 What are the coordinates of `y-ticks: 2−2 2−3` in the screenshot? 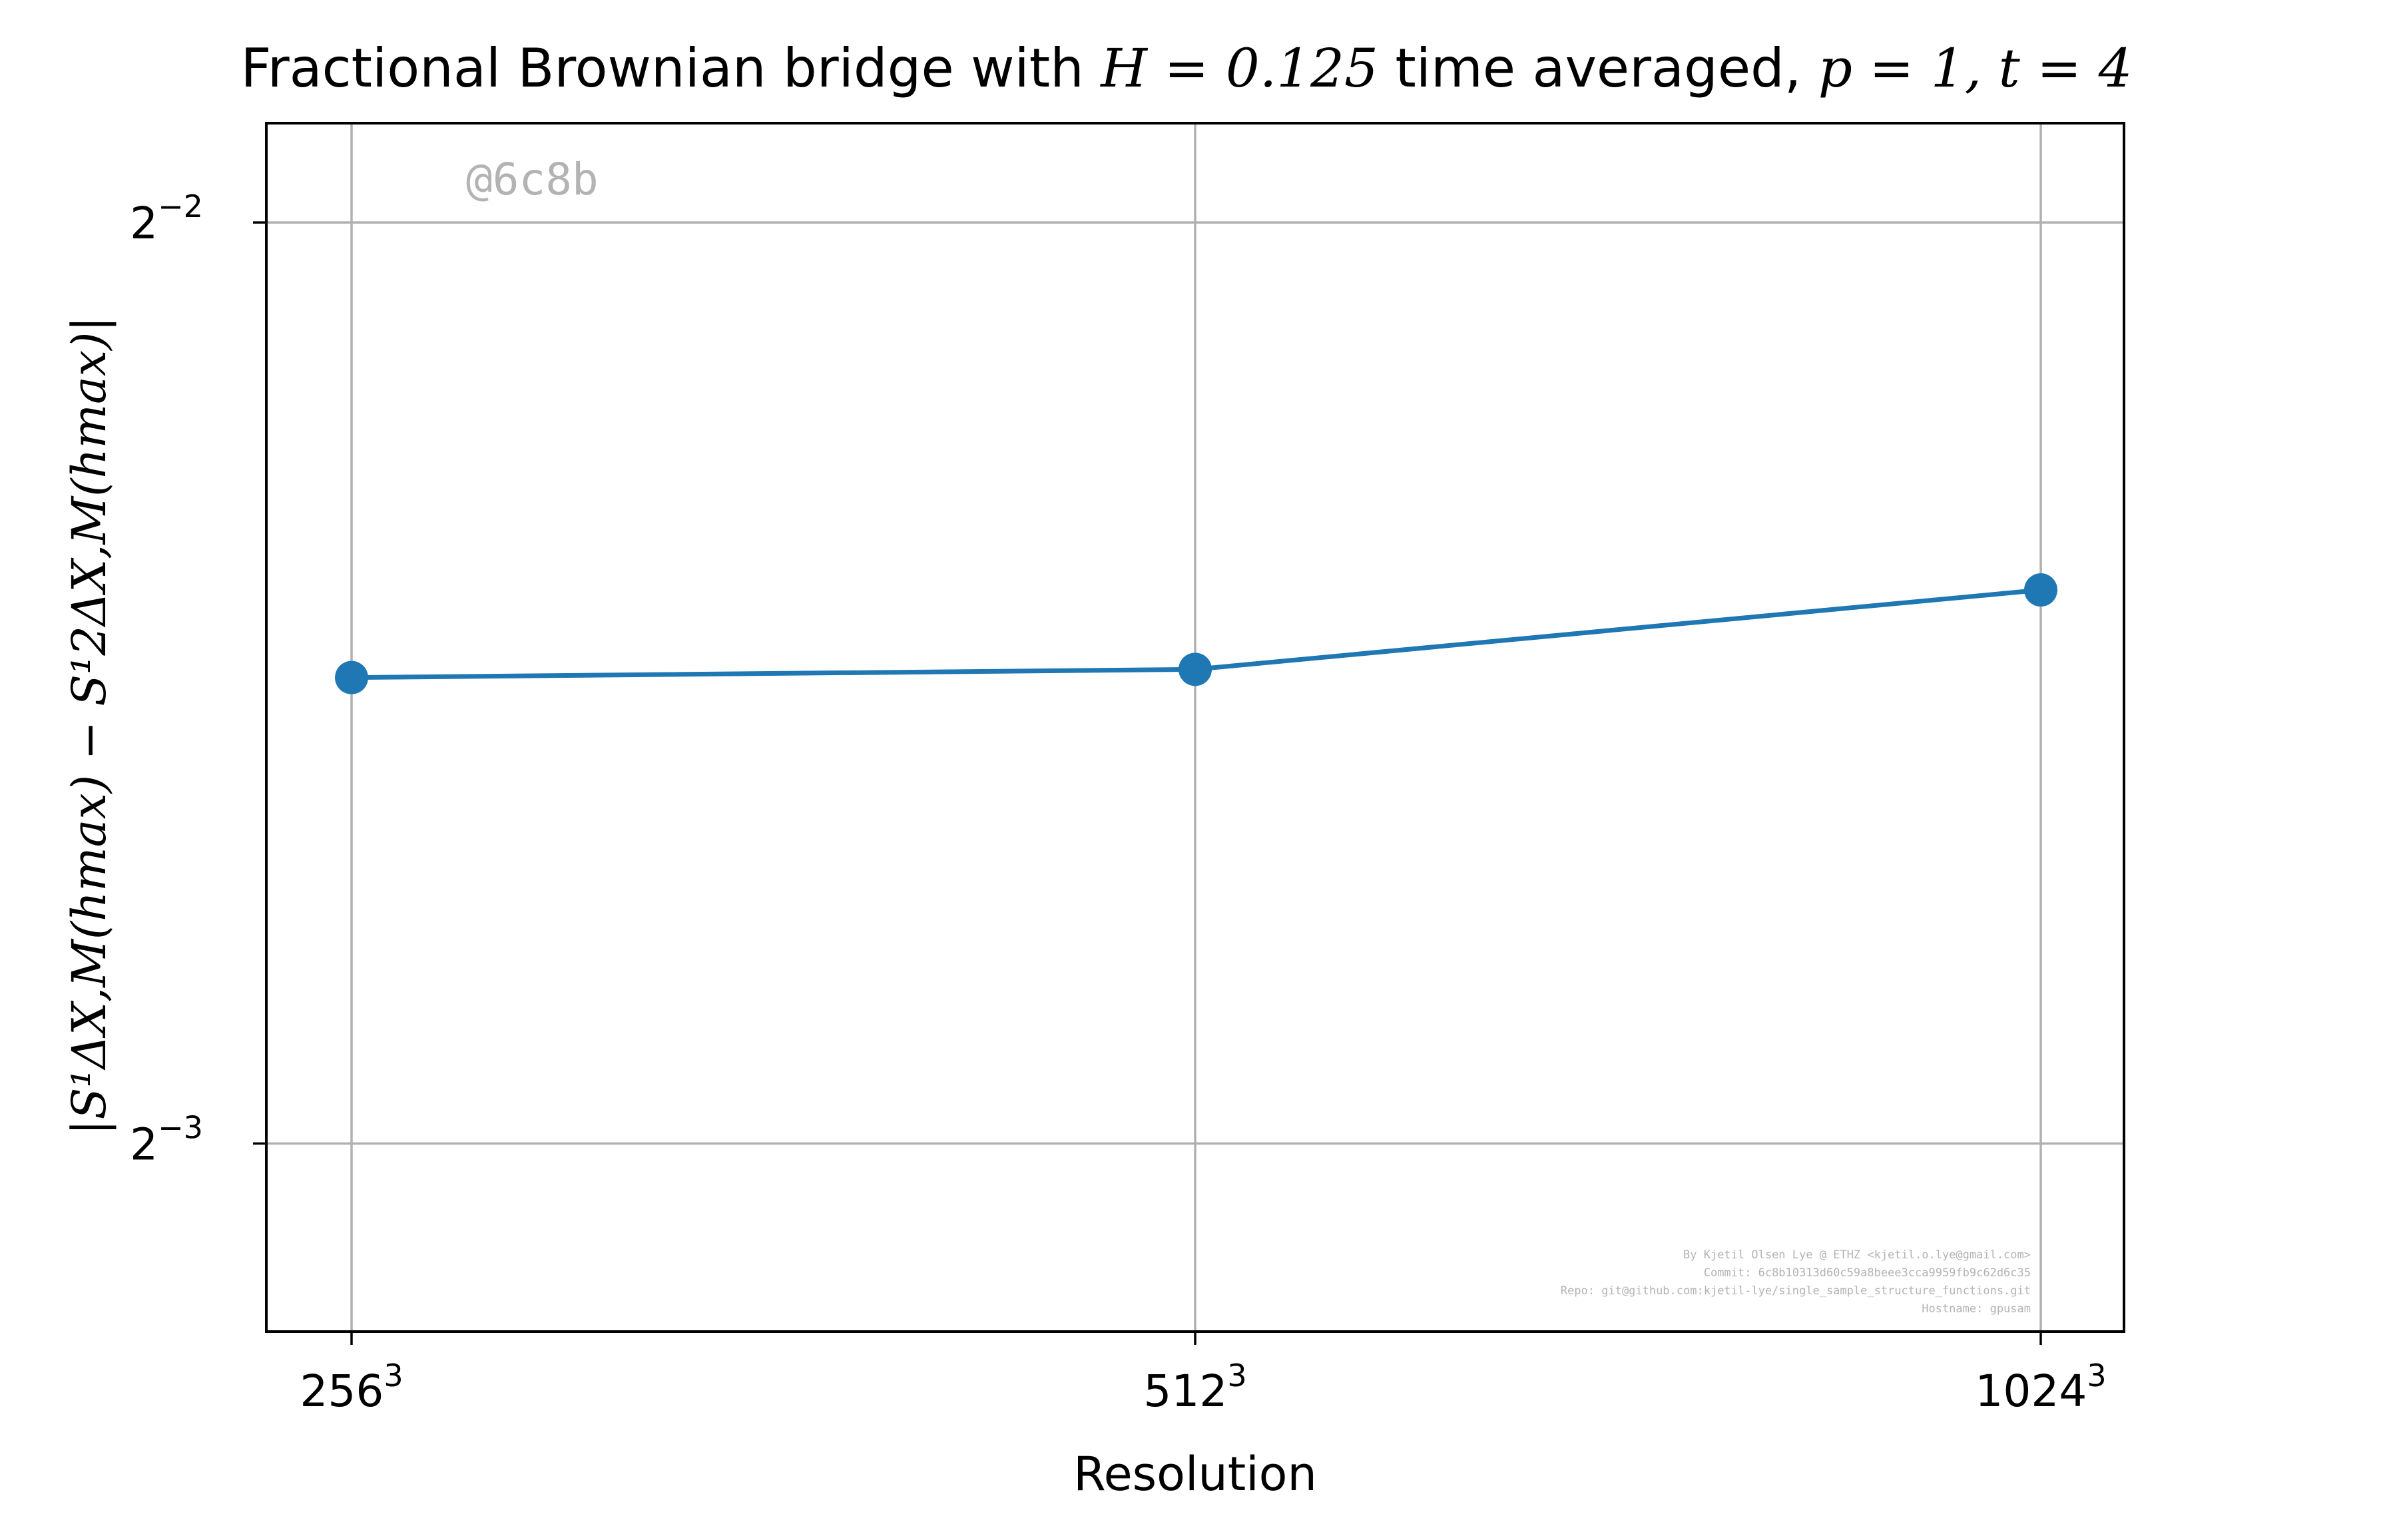 It's located at (198, 679).